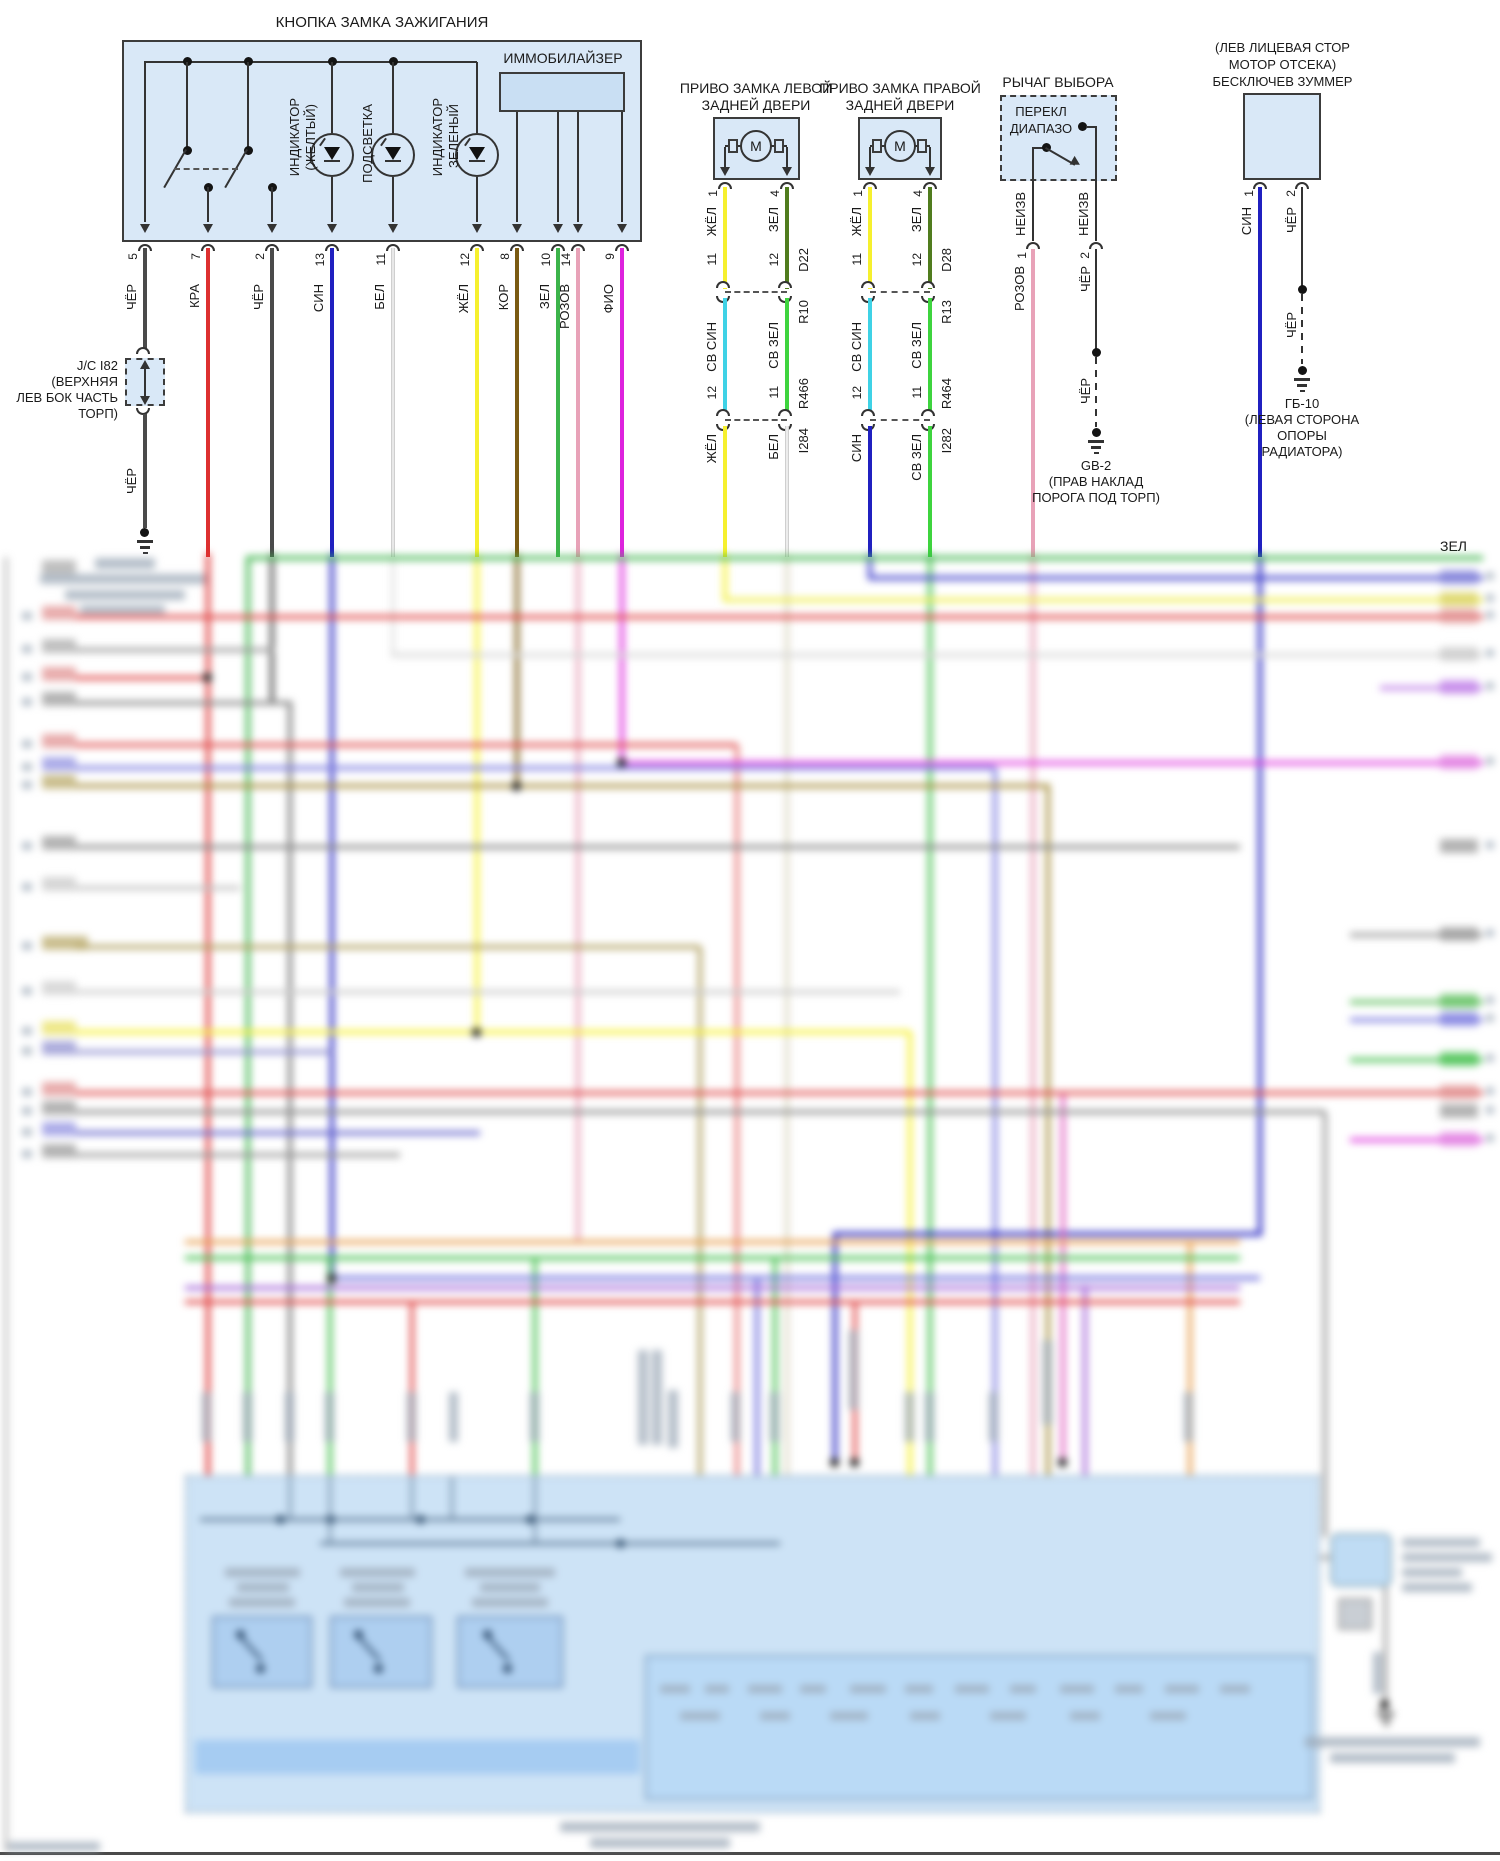 The width and height of the screenshot is (1500, 1861). Describe the element at coordinates (900, 146) in the screenshot. I see `motor-symbol: М` at that location.